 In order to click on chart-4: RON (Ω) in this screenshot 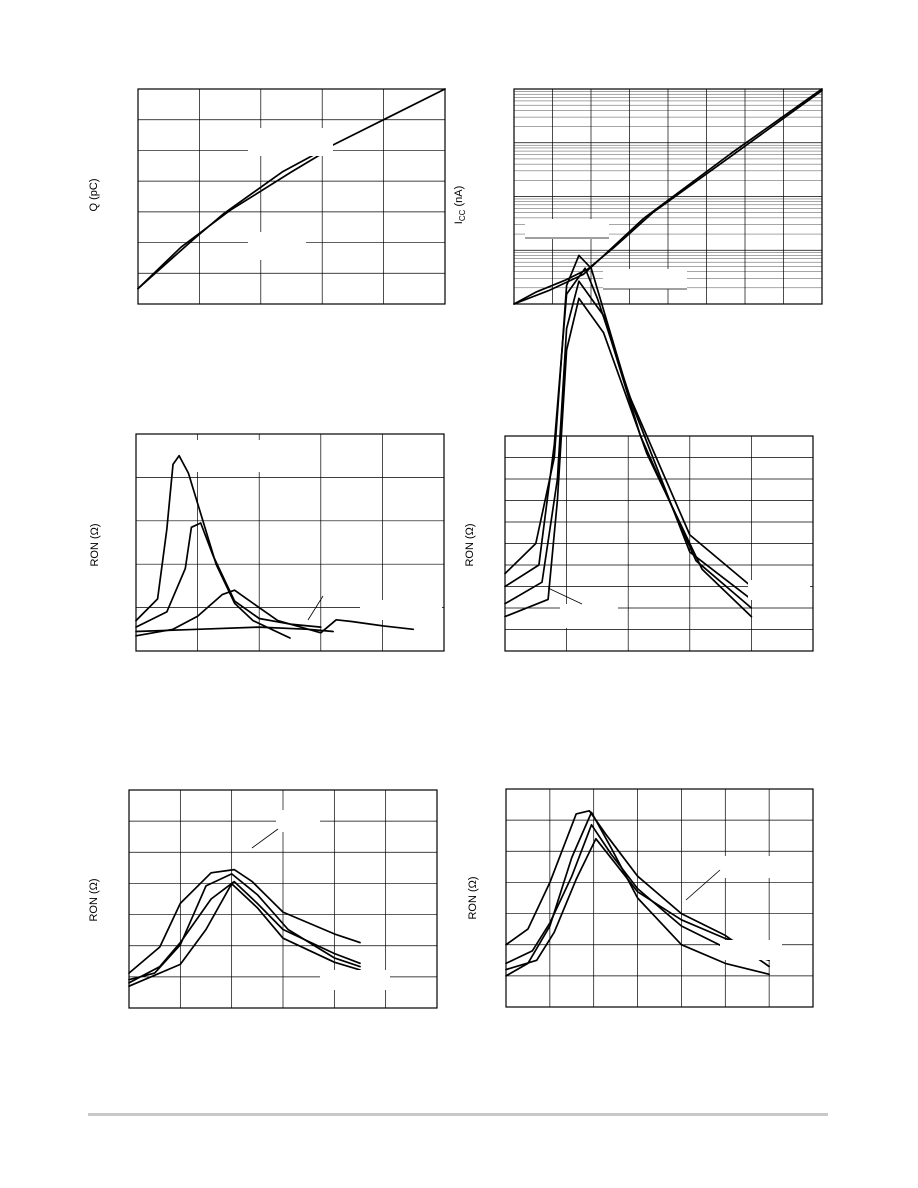, I will do `click(639, 453)`.